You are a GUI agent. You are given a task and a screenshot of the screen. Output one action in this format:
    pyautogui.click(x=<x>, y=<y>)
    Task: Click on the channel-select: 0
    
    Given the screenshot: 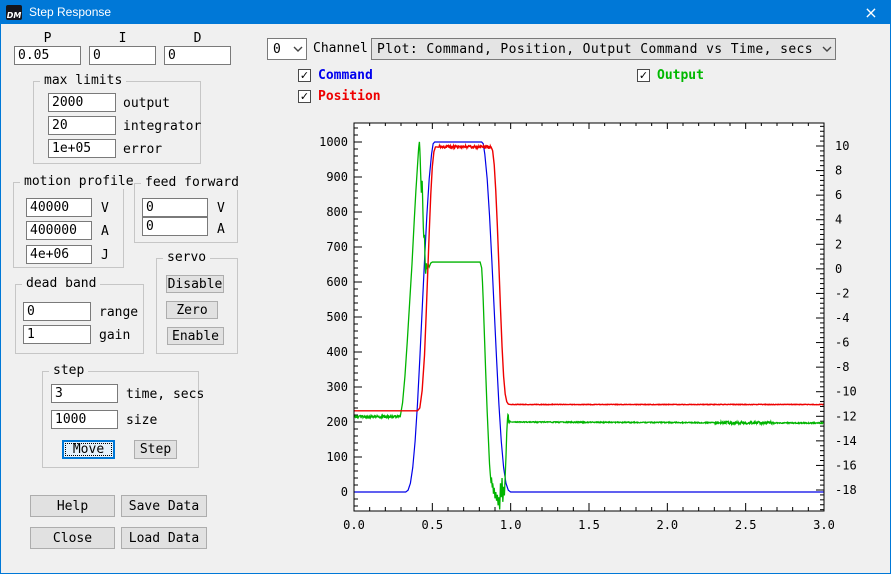 What is the action you would take?
    pyautogui.click(x=287, y=49)
    